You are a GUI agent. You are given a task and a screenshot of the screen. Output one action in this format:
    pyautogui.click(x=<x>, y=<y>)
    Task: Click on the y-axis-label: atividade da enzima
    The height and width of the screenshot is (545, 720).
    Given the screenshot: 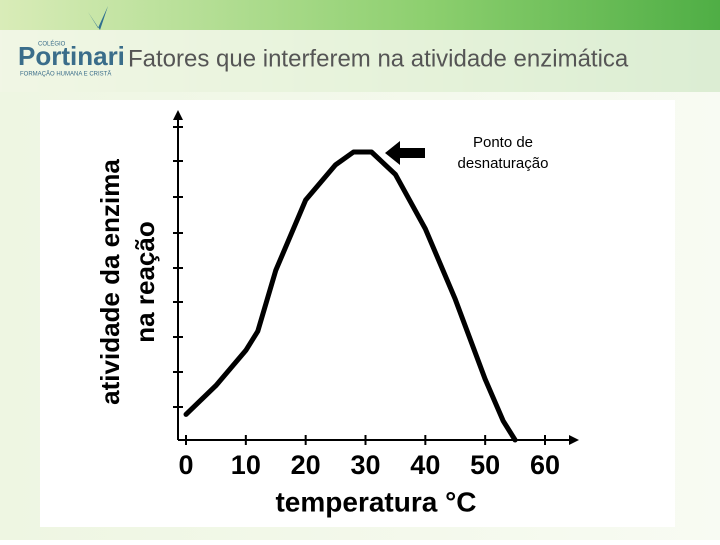 What is the action you would take?
    pyautogui.click(x=110, y=282)
    